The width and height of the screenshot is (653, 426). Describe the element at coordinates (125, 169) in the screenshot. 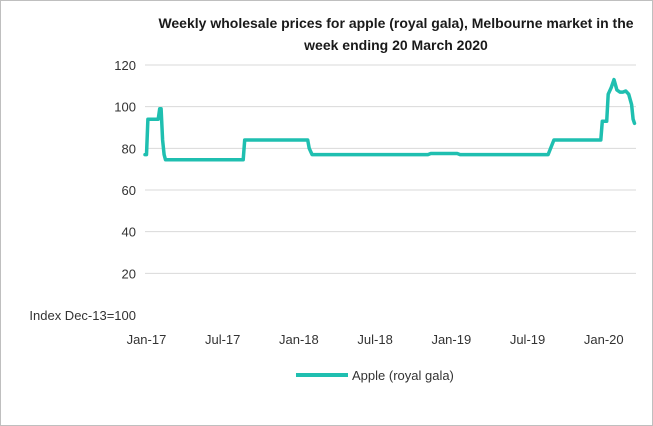

I see `y-axis-tick-labels: 20 40 60 80 100 120` at that location.